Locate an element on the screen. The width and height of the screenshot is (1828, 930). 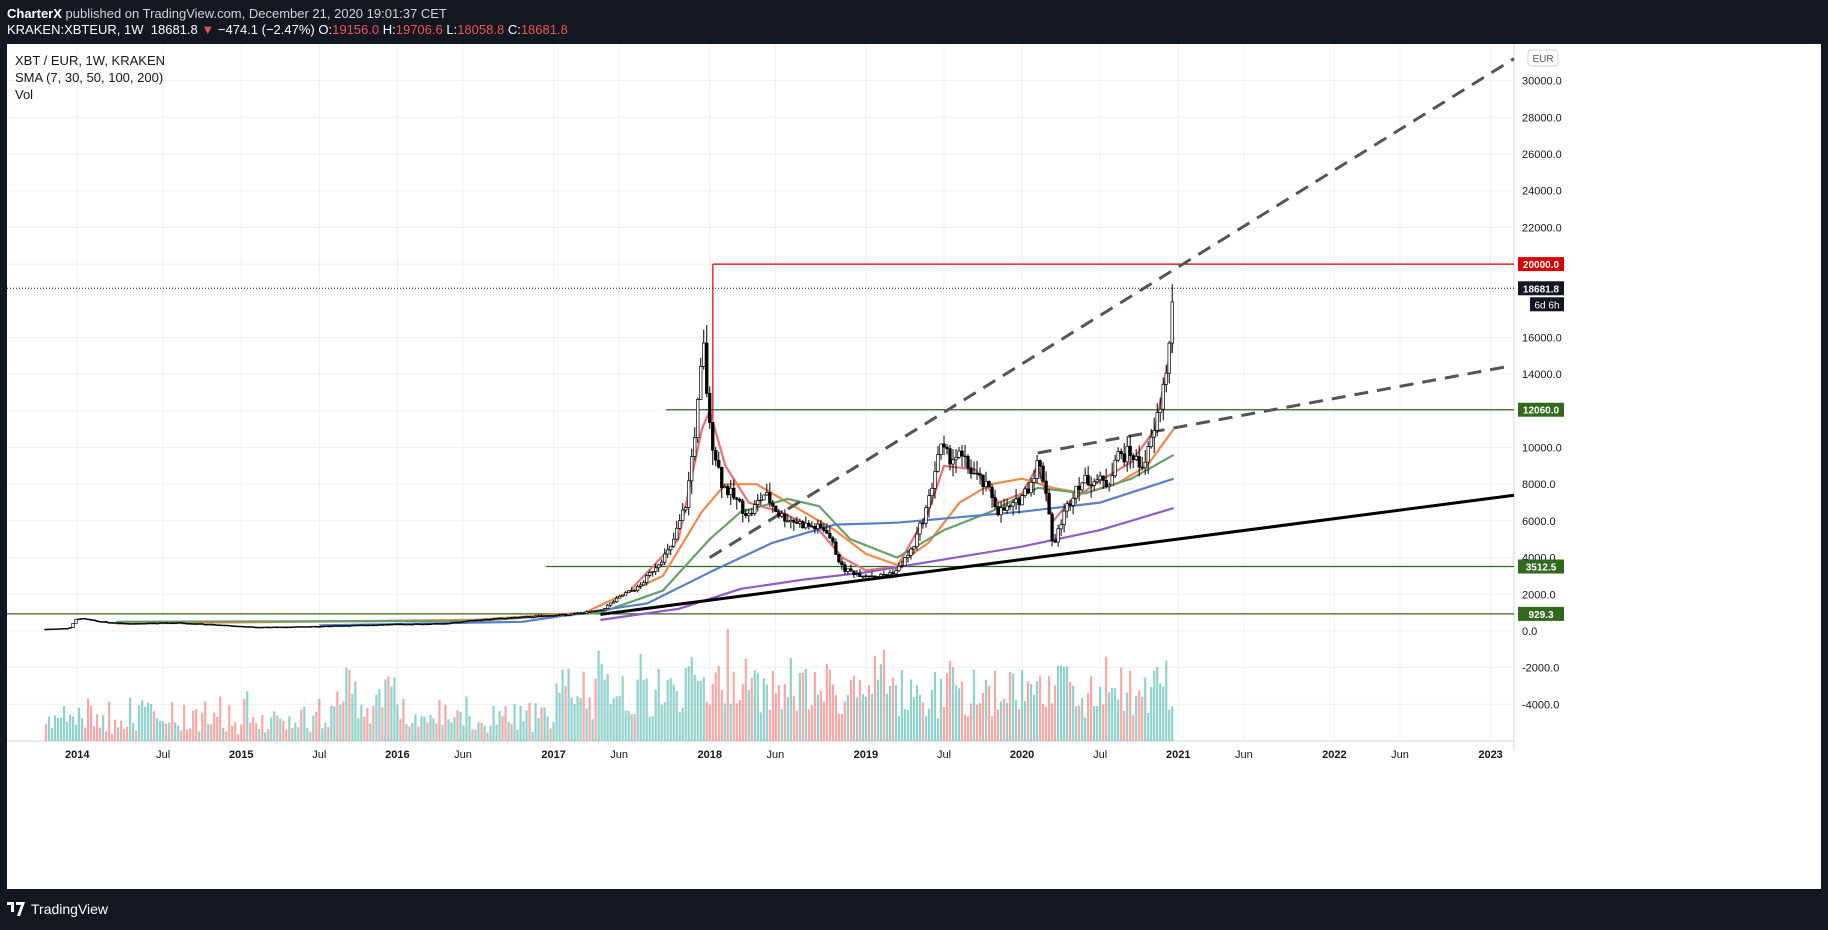
legend-pair: XBT / EUR, 1W, KRAKEN is located at coordinates (90, 60).